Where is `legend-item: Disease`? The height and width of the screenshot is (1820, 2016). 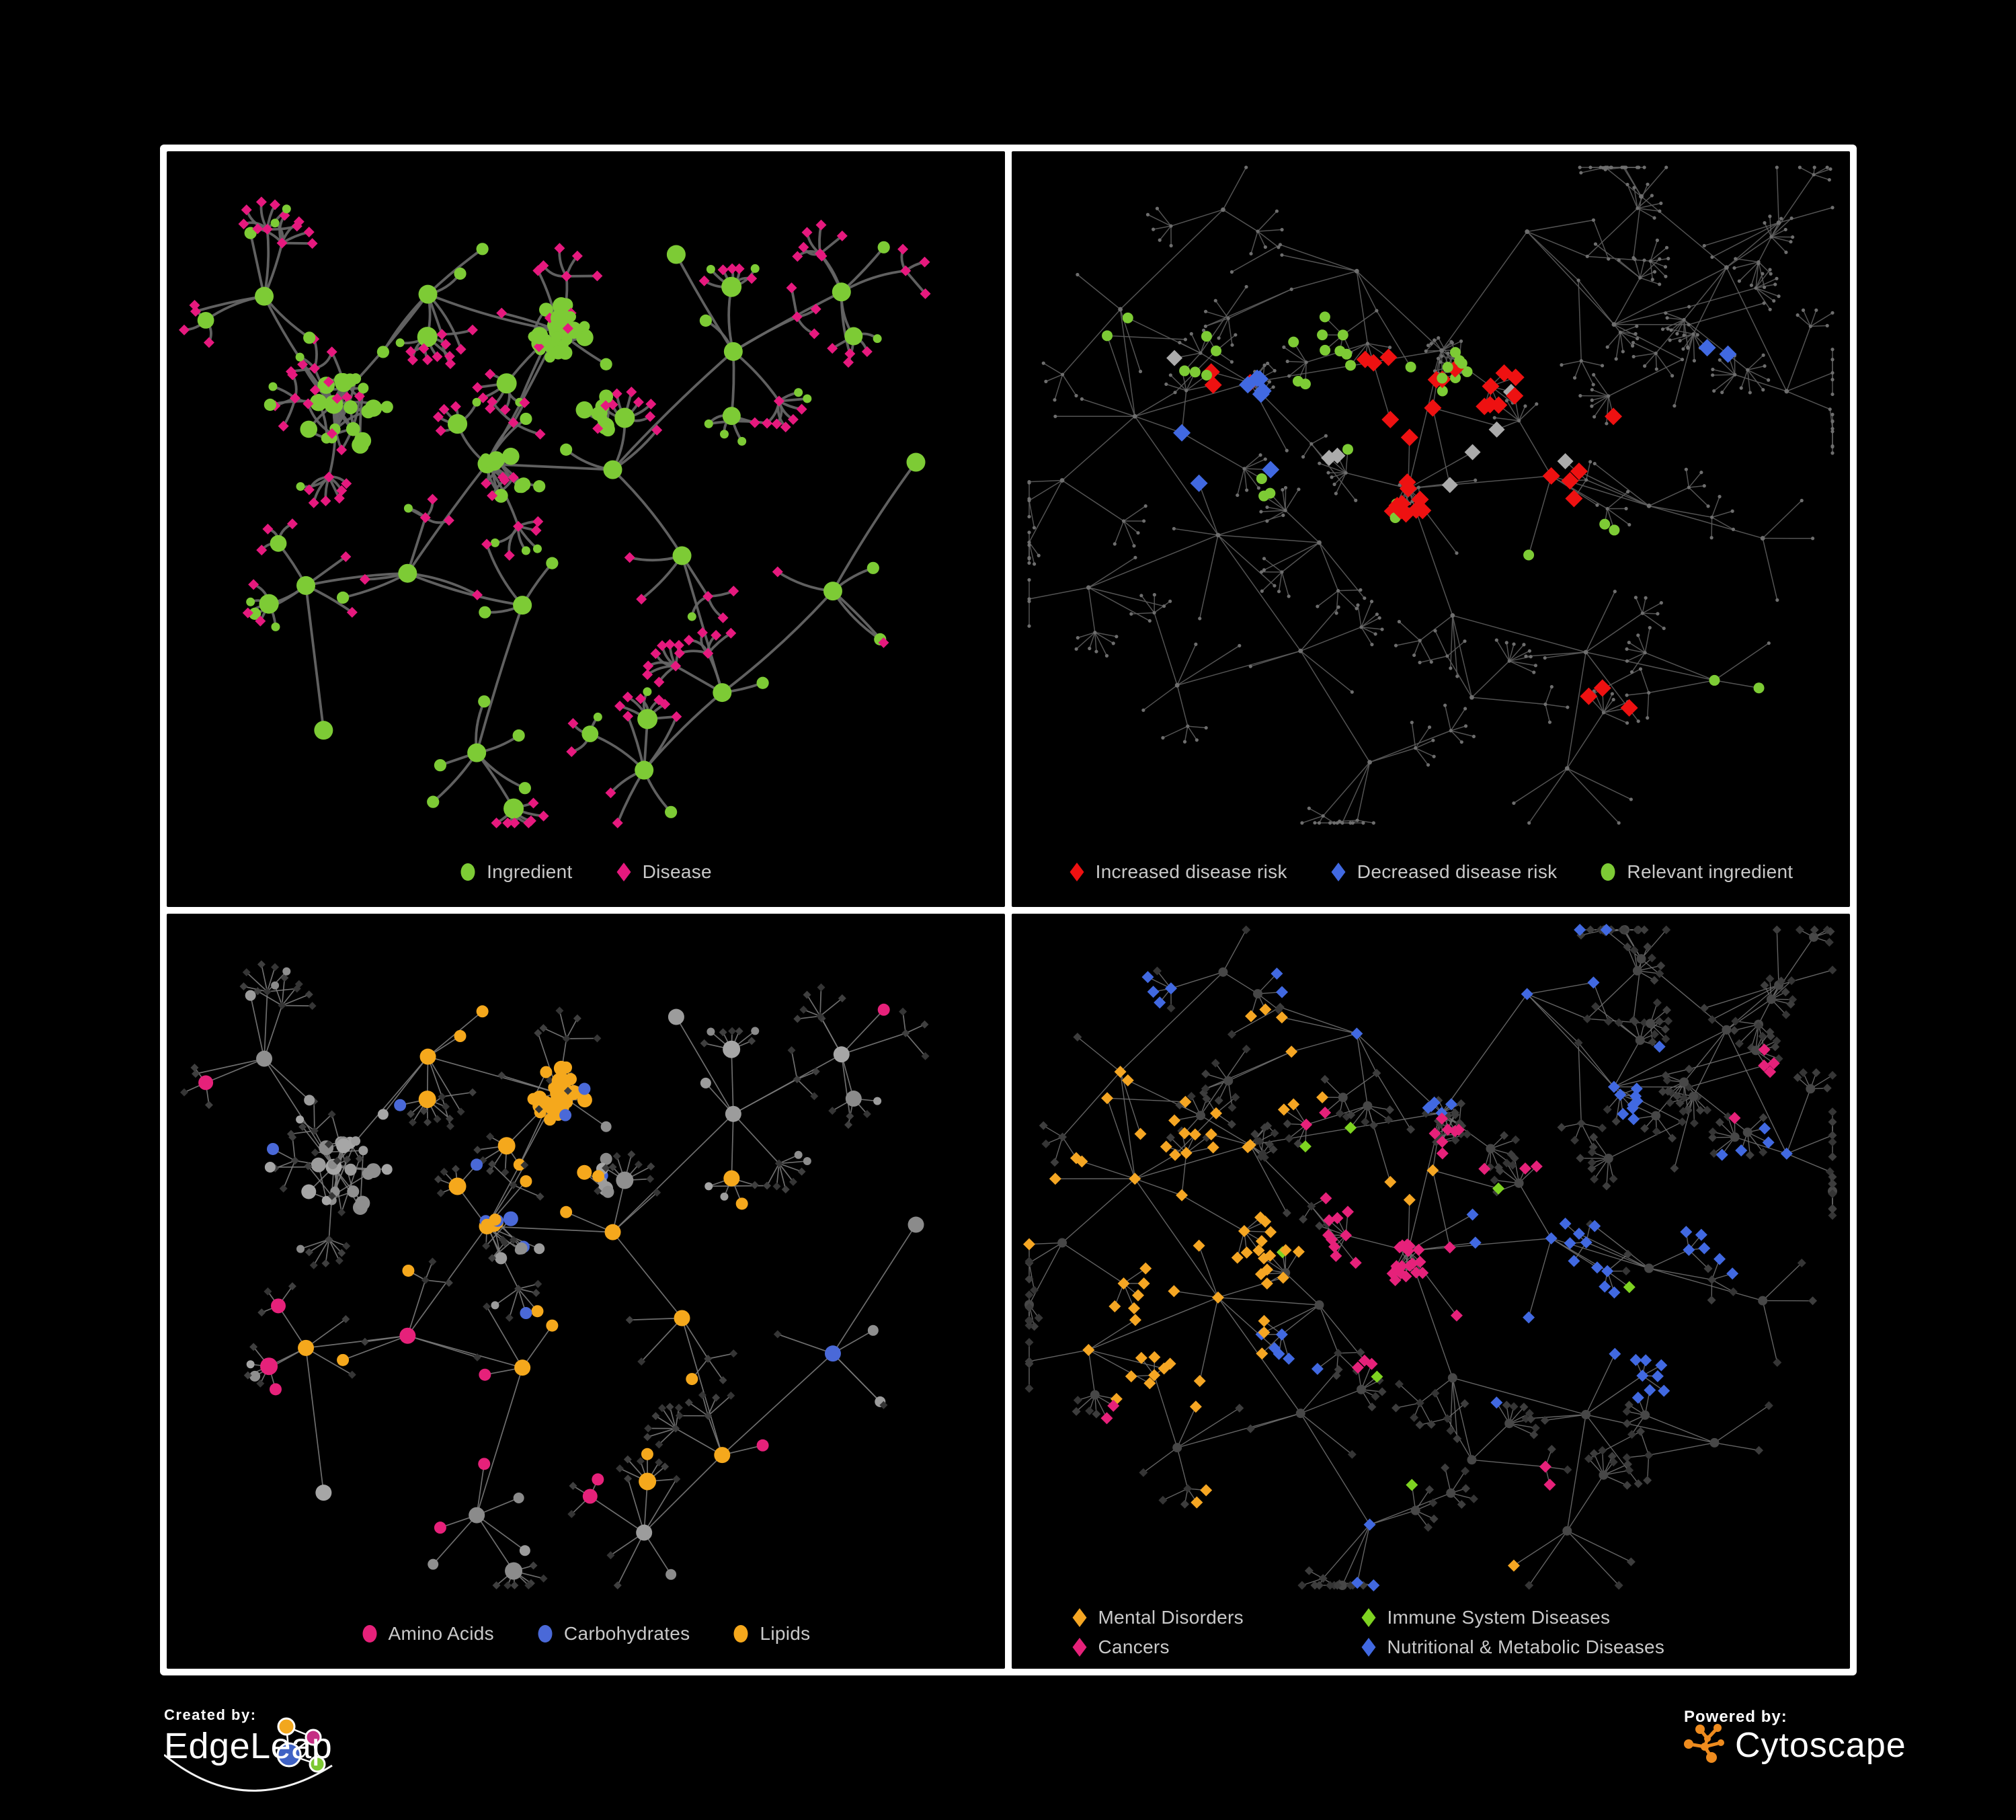 legend-item: Disease is located at coordinates (664, 872).